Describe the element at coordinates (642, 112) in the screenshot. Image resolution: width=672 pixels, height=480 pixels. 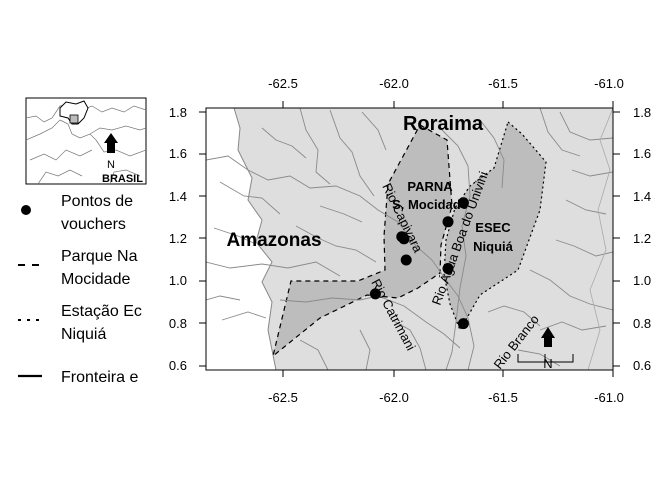
I see `right-tick-label: 1.8` at that location.